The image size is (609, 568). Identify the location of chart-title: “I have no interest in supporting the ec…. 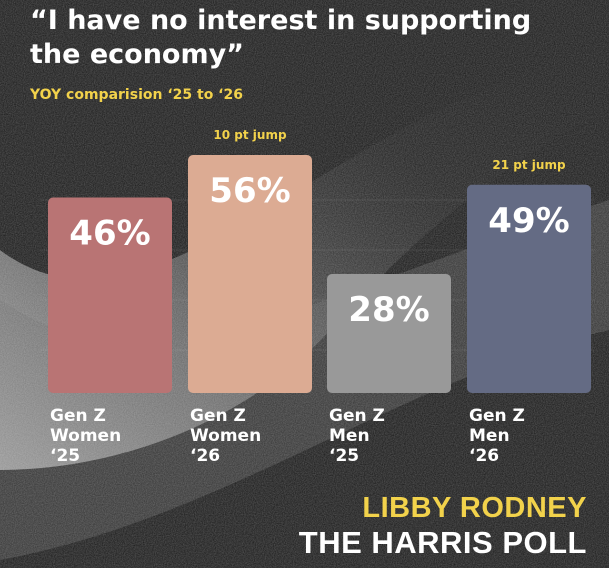
(281, 37).